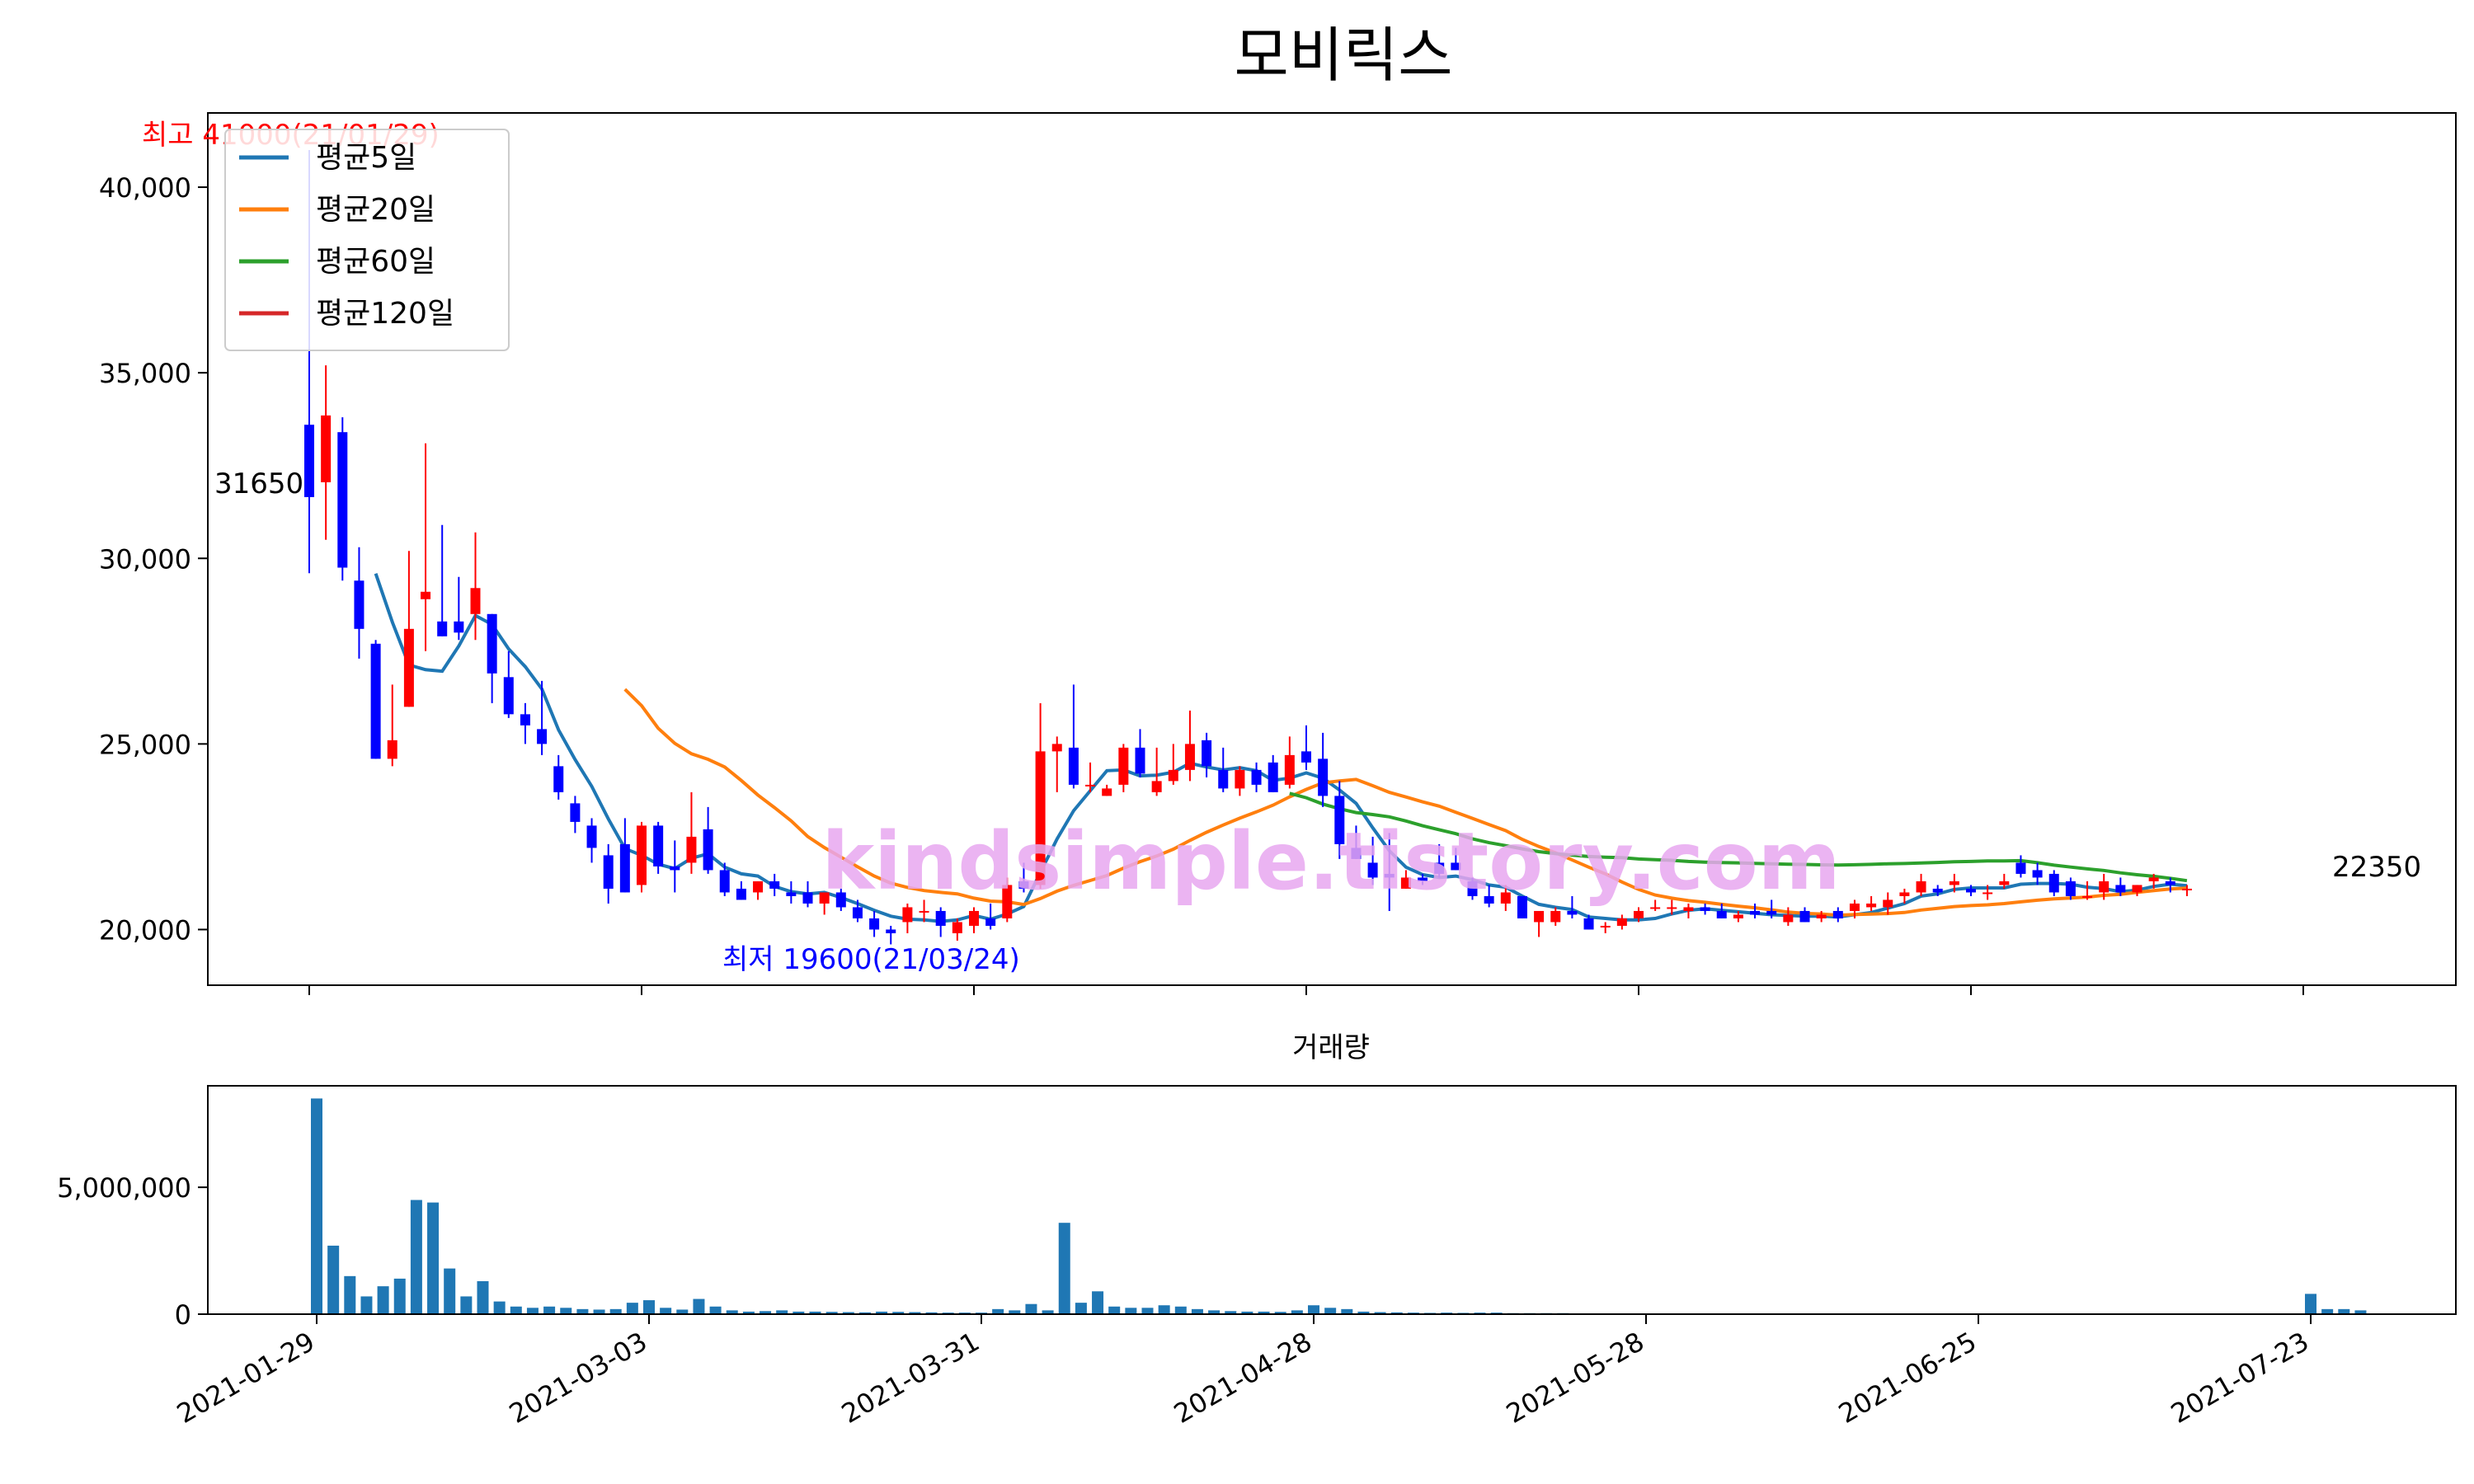 This screenshot has height=1484, width=2474. Describe the element at coordinates (578, 1378) in the screenshot. I see `volume-xtick-label: 2021-03-03` at that location.